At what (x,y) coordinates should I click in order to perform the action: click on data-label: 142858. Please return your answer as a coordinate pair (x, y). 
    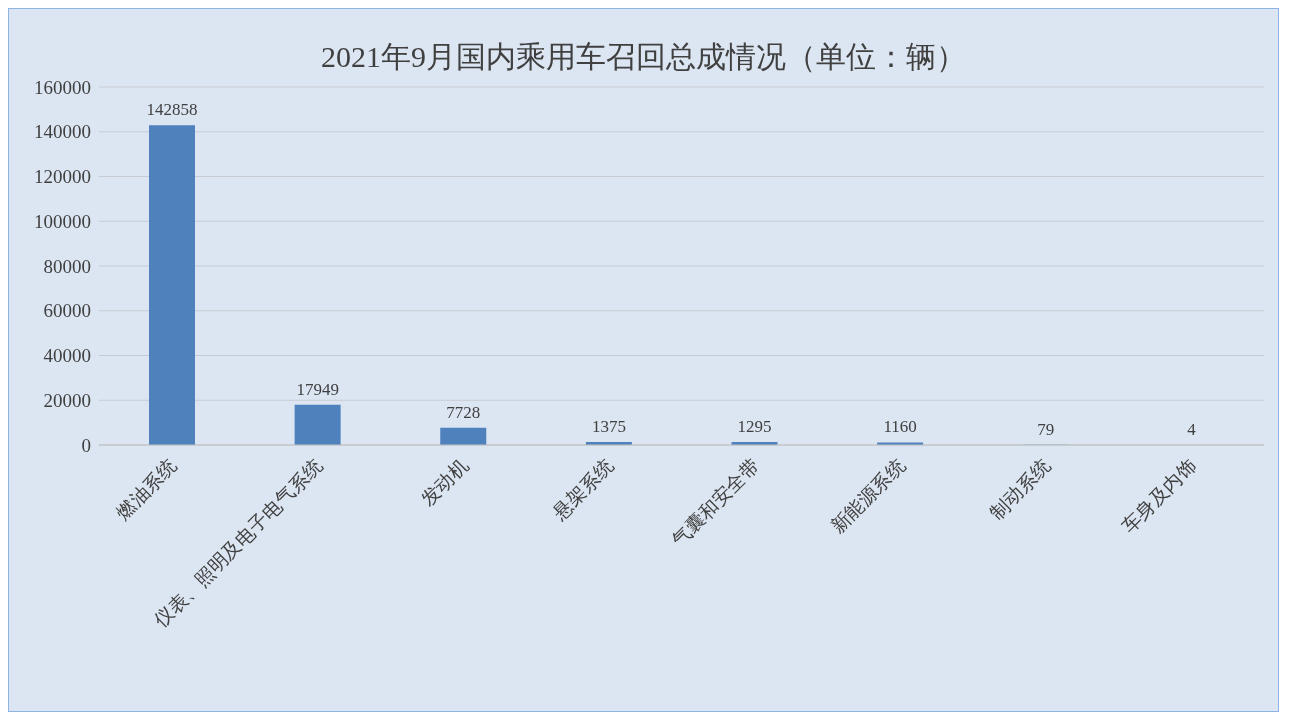
    Looking at the image, I should click on (172, 110).